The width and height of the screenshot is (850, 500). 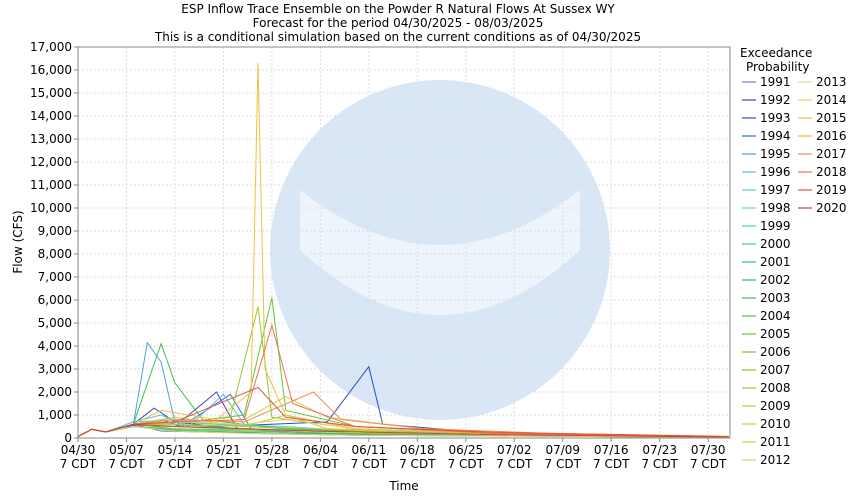 I want to click on y-tick-label: 2,000, so click(x=55, y=392).